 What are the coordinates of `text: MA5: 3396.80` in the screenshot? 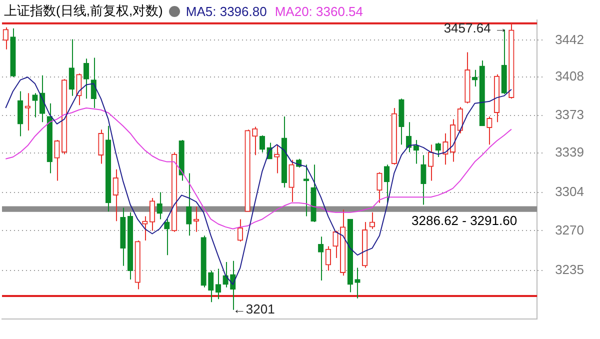 It's located at (226, 11).